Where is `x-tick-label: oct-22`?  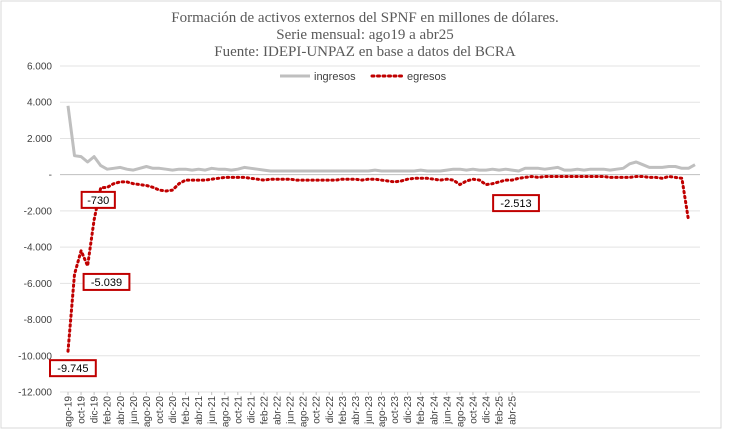
x-tick-label: oct-22 is located at coordinates (317, 410).